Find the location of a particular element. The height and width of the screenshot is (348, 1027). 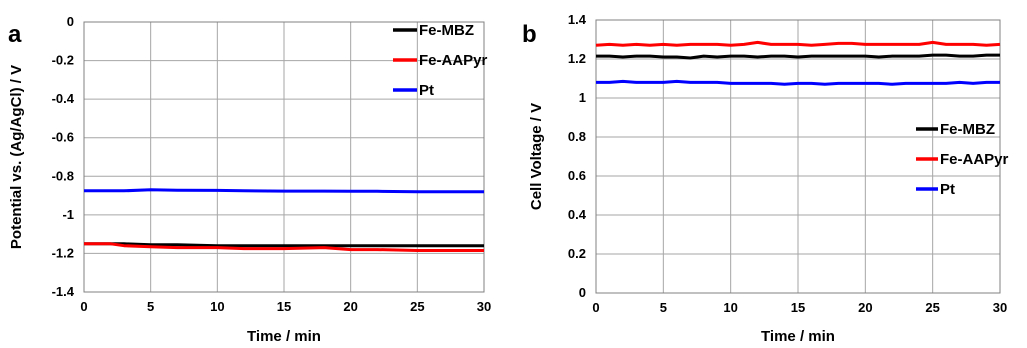

y-tick-label: 0.8 is located at coordinates (577, 136).